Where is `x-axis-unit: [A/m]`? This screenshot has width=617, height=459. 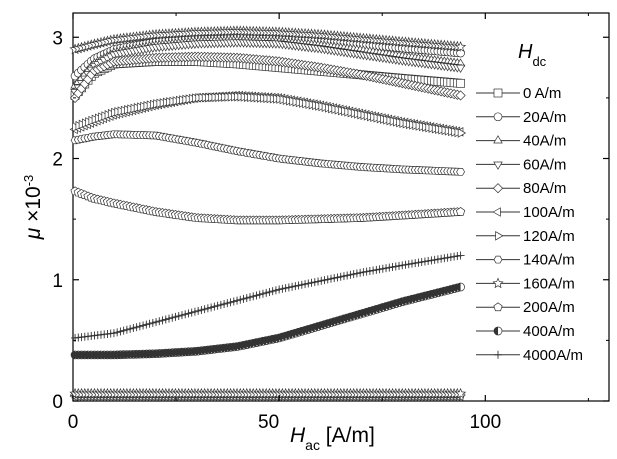 x-axis-unit: [A/m] is located at coordinates (347, 435).